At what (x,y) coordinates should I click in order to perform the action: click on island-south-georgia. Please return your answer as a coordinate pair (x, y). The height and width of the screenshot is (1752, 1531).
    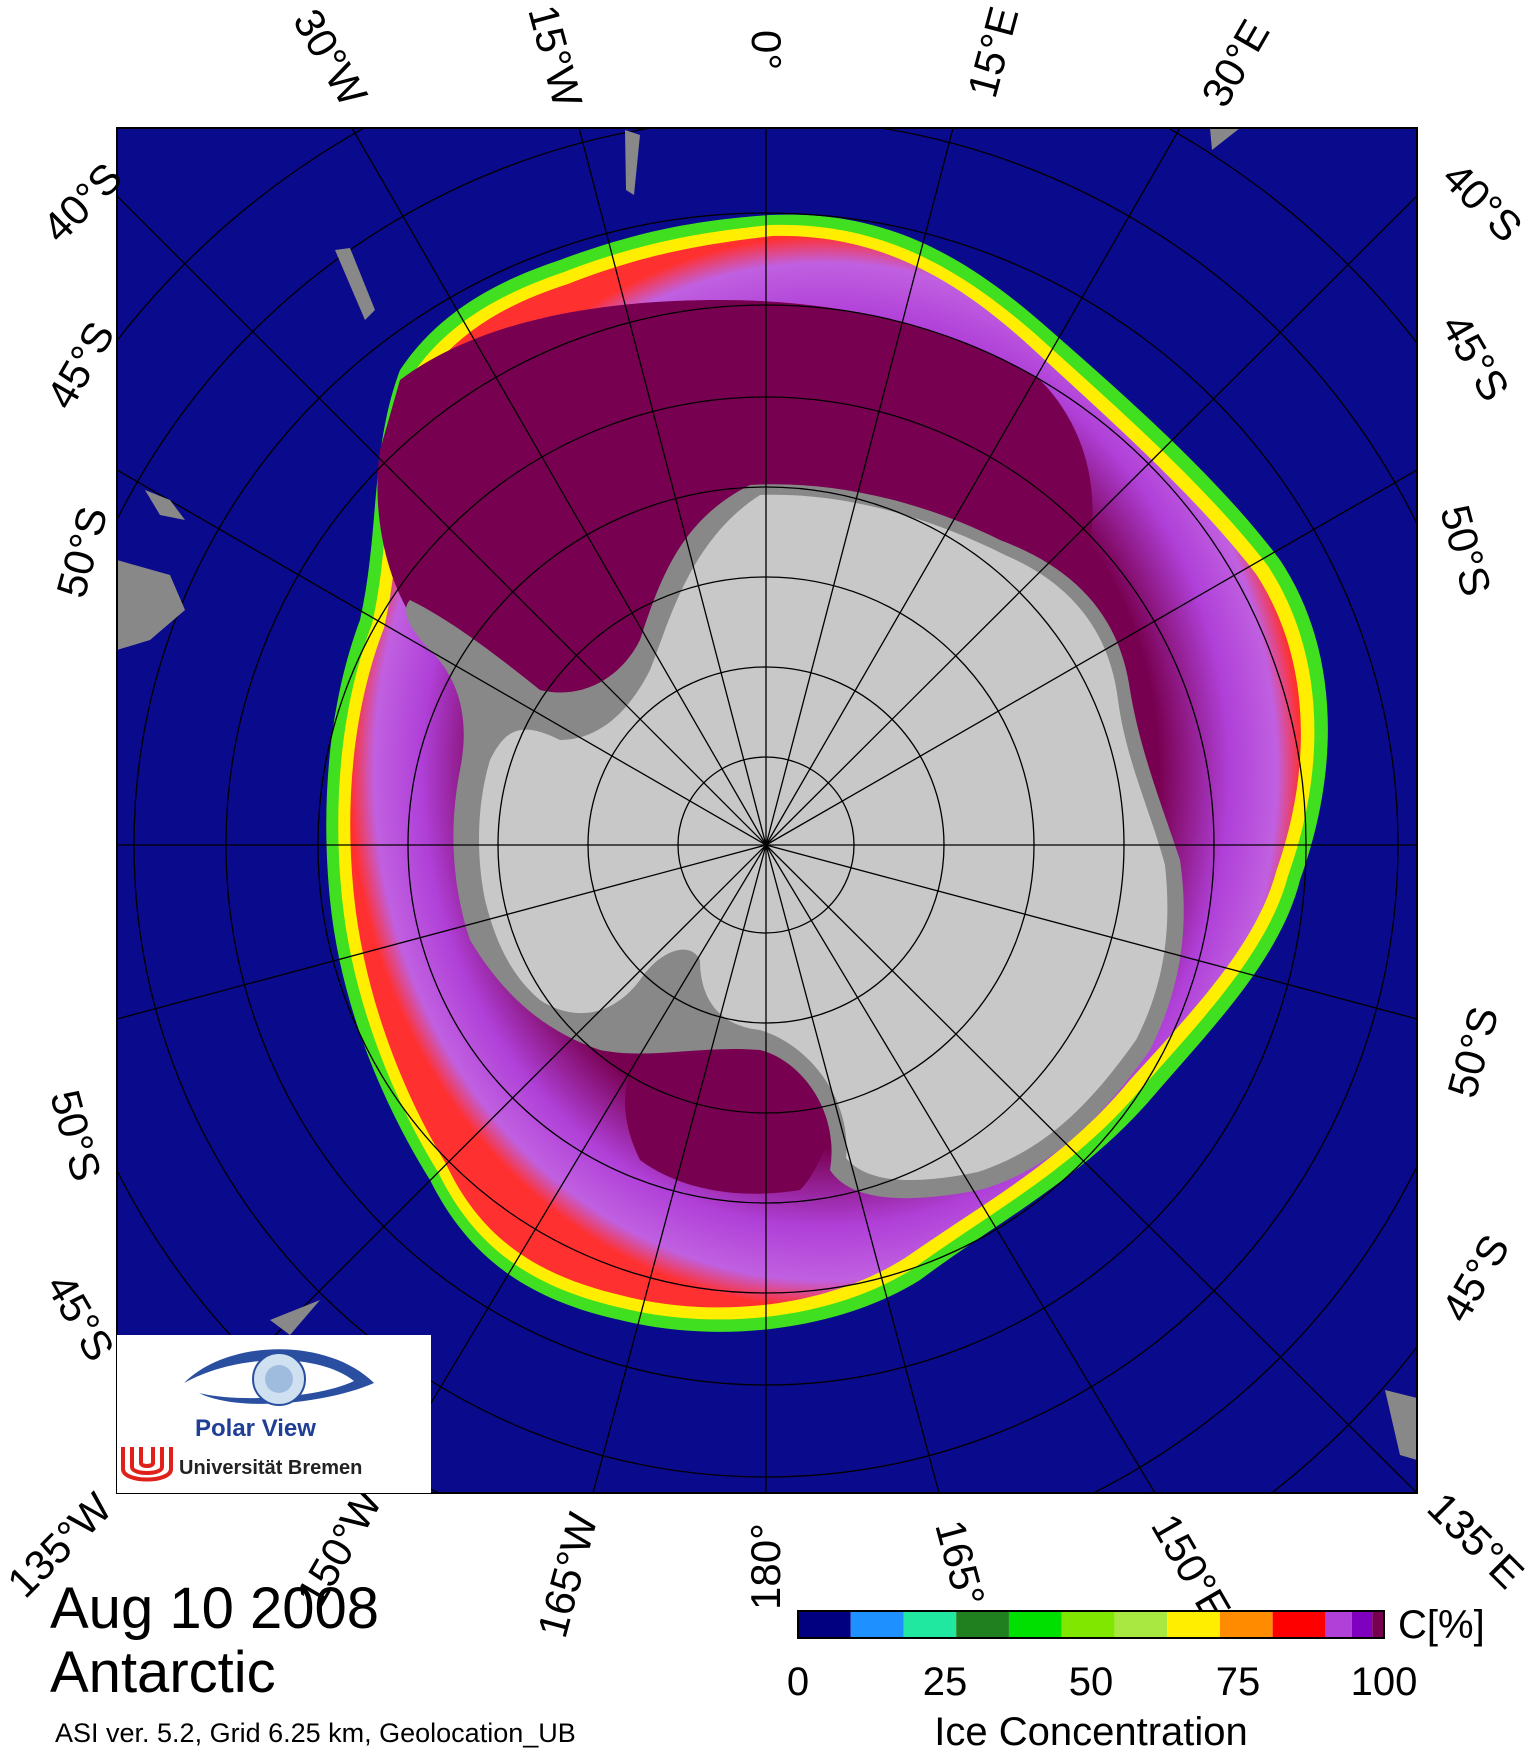
    Looking at the image, I should click on (632, 162).